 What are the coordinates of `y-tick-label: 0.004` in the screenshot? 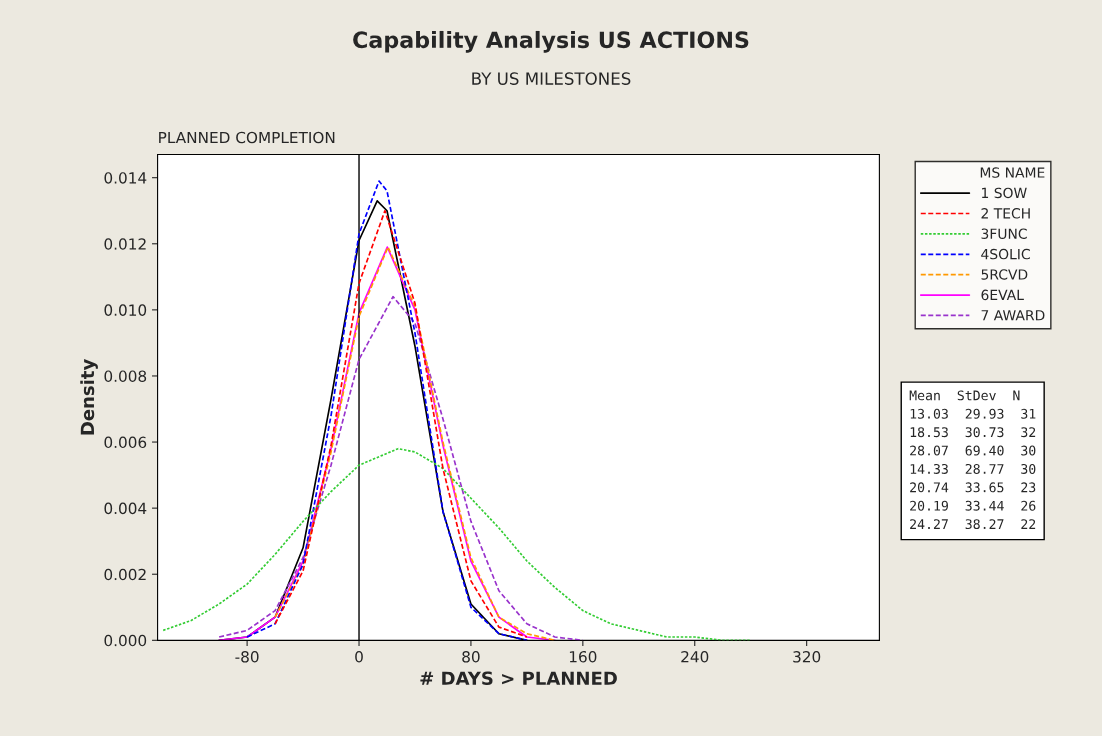 It's located at (125, 508).